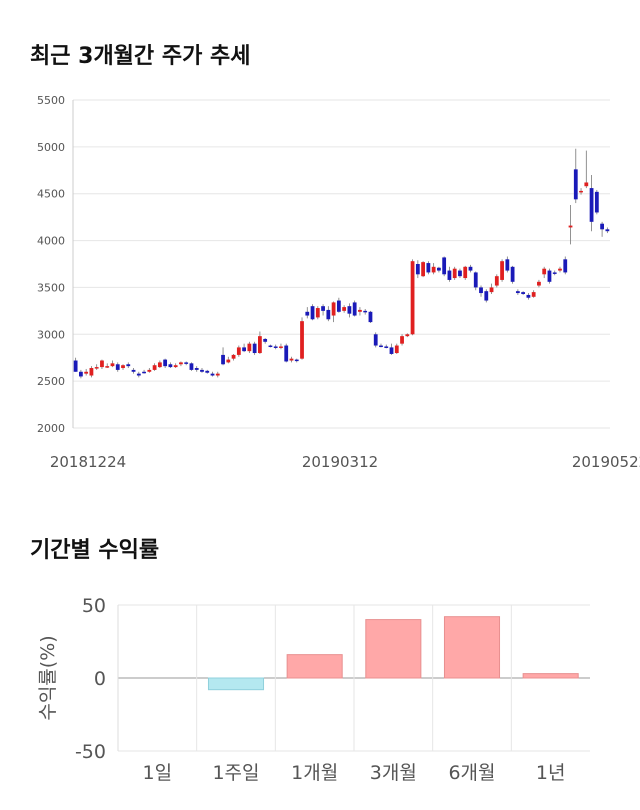 The height and width of the screenshot is (810, 640). What do you see at coordinates (51, 287) in the screenshot?
I see `y-tick-label: 3500` at bounding box center [51, 287].